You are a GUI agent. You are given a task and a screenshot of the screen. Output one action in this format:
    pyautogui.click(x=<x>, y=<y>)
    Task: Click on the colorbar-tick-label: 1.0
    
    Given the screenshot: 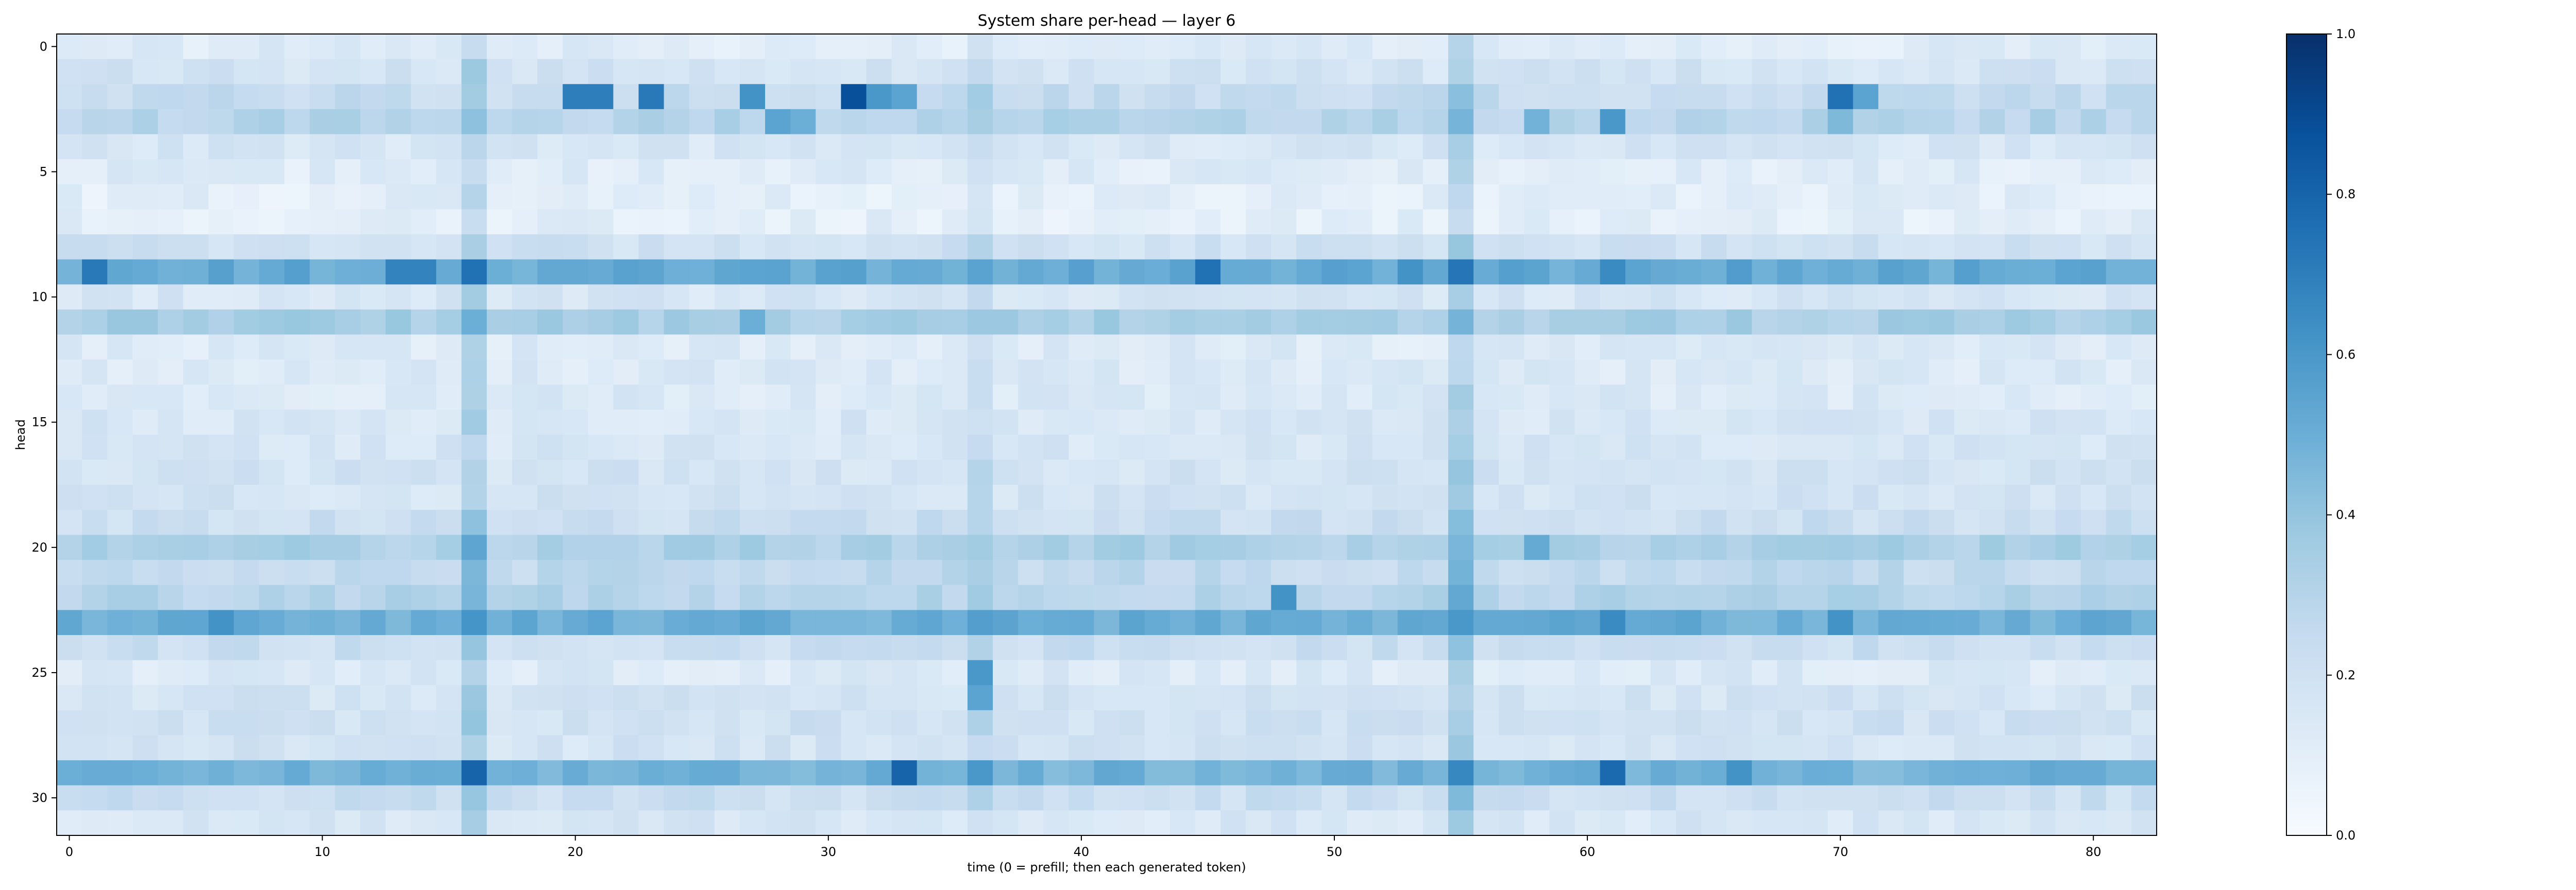 What is the action you would take?
    pyautogui.click(x=2345, y=34)
    